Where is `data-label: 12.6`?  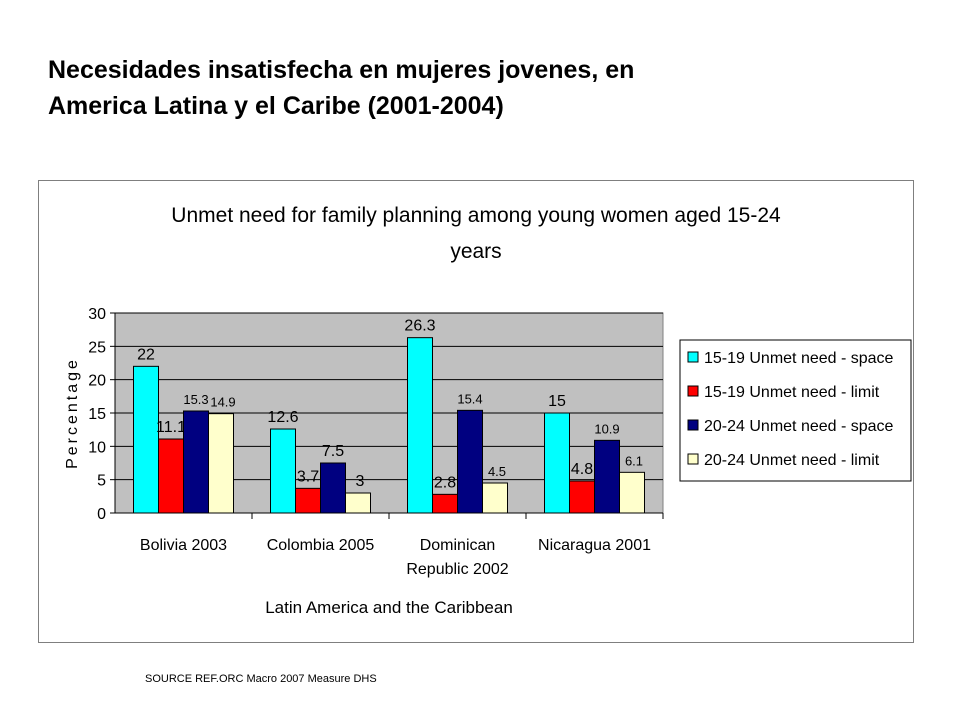
data-label: 12.6 is located at coordinates (282, 417).